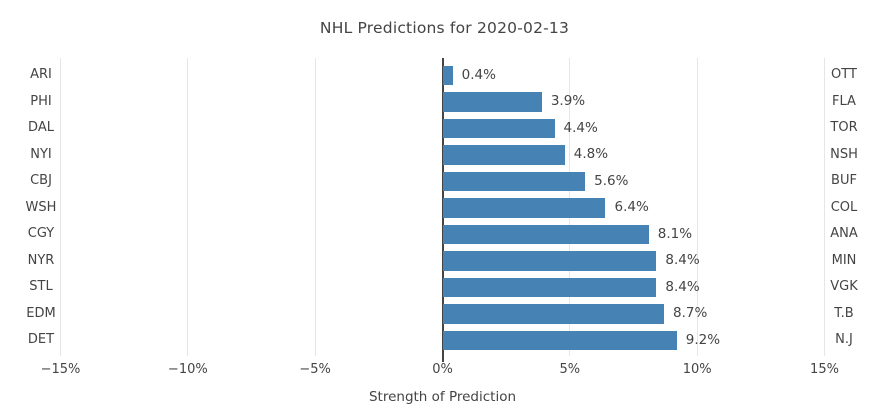  What do you see at coordinates (568, 101) in the screenshot?
I see `bar-value-label: 3.9%` at bounding box center [568, 101].